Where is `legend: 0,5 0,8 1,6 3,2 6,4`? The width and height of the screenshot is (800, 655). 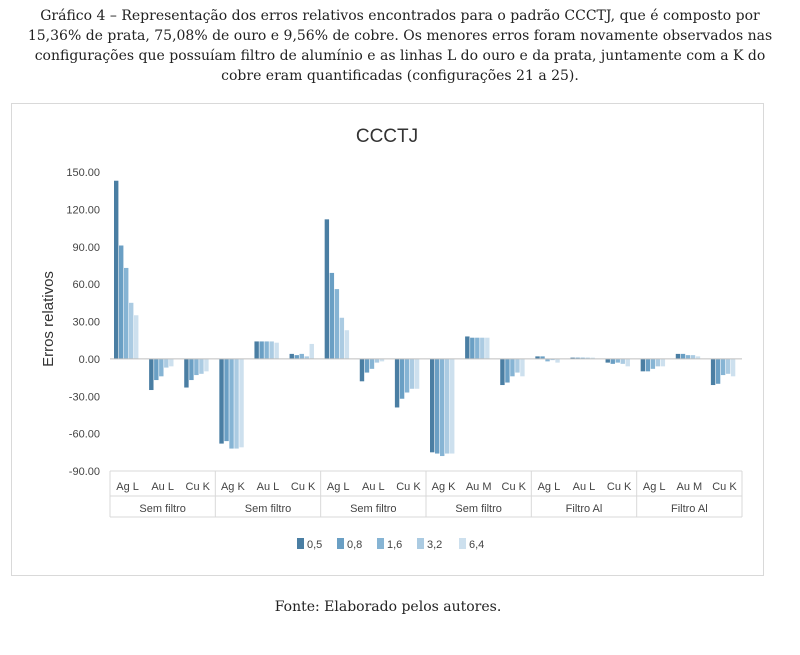
legend: 0,5 0,8 1,6 3,2 6,4 is located at coordinates (390, 544).